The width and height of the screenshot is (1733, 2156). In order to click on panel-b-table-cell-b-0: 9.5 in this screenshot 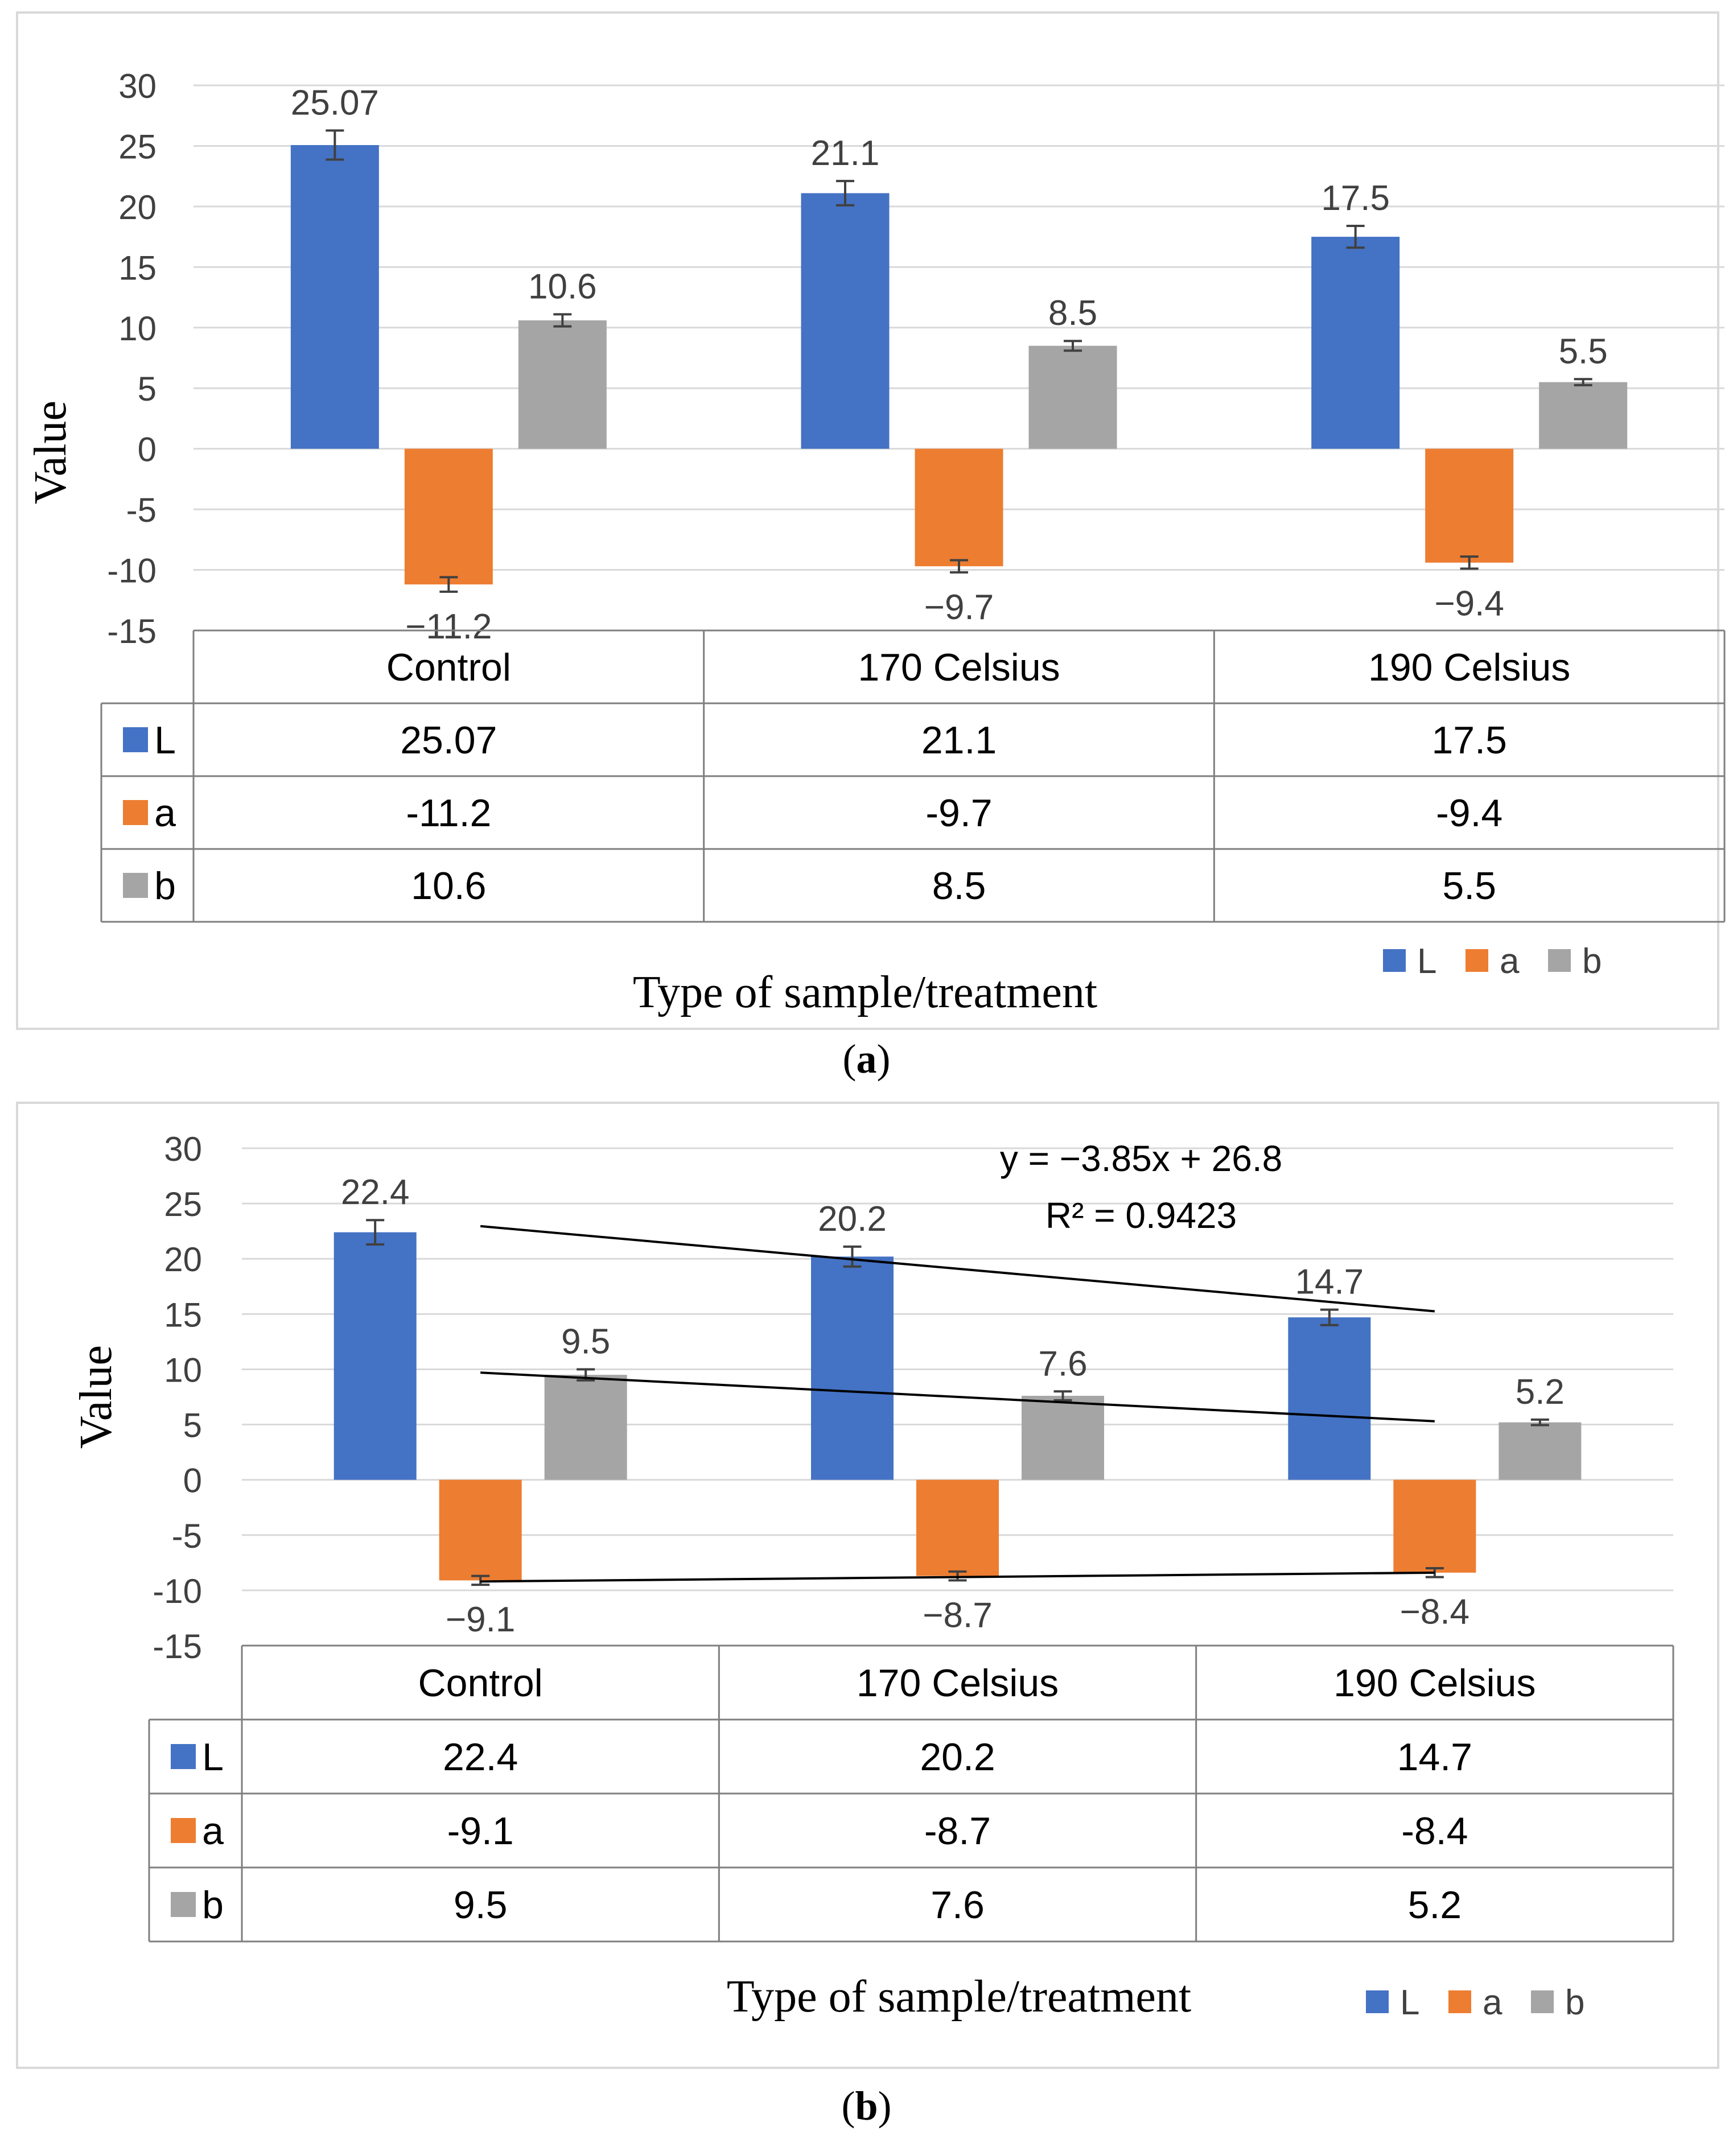, I will do `click(481, 1905)`.